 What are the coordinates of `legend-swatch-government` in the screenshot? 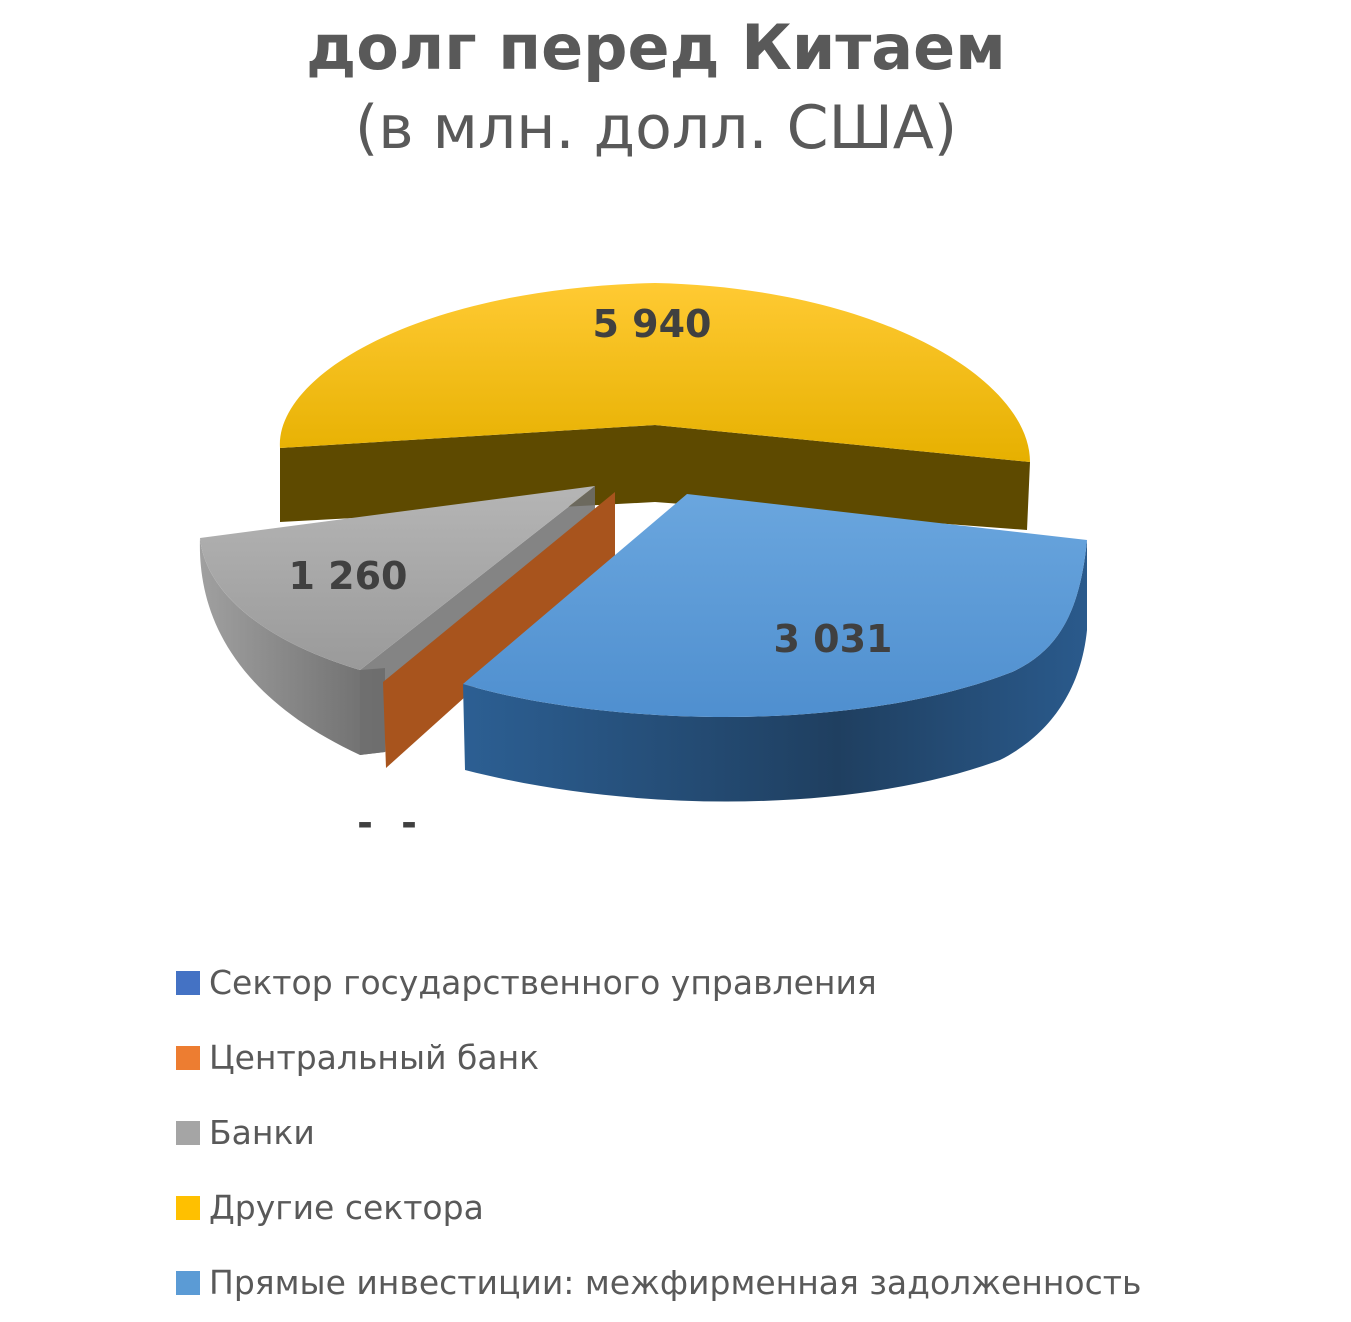 It's located at (188, 982).